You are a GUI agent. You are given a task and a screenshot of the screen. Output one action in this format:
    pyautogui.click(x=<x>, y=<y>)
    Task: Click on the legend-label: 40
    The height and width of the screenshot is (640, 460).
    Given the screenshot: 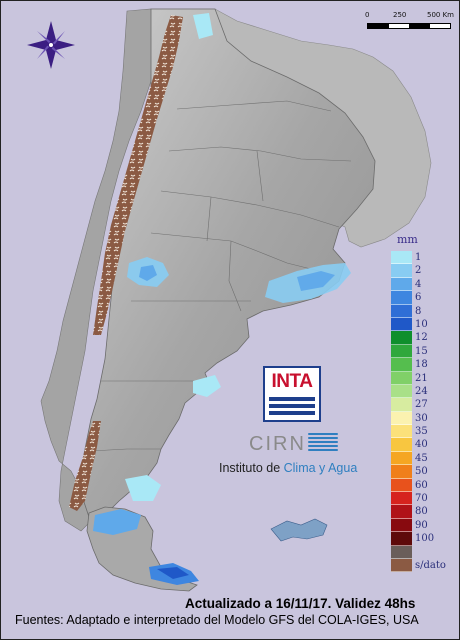 What is the action you would take?
    pyautogui.click(x=421, y=445)
    